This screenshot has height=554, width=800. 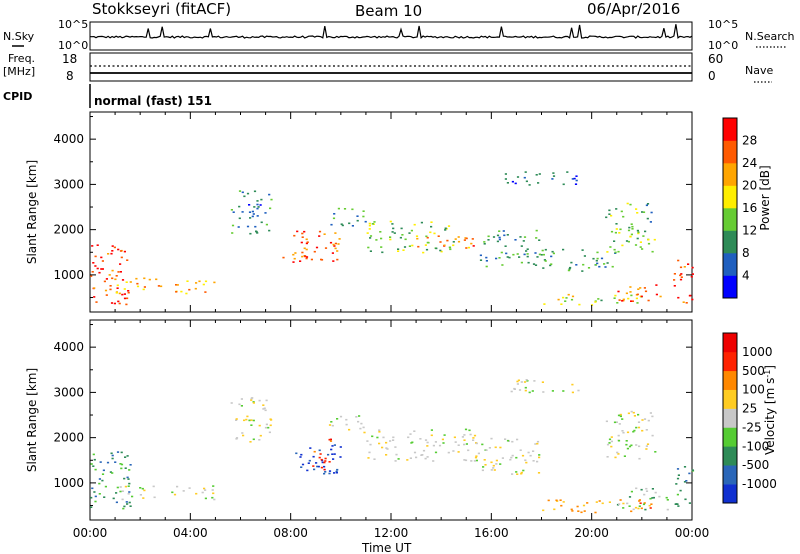 What do you see at coordinates (391, 31) in the screenshot?
I see `nsky-trace` at bounding box center [391, 31].